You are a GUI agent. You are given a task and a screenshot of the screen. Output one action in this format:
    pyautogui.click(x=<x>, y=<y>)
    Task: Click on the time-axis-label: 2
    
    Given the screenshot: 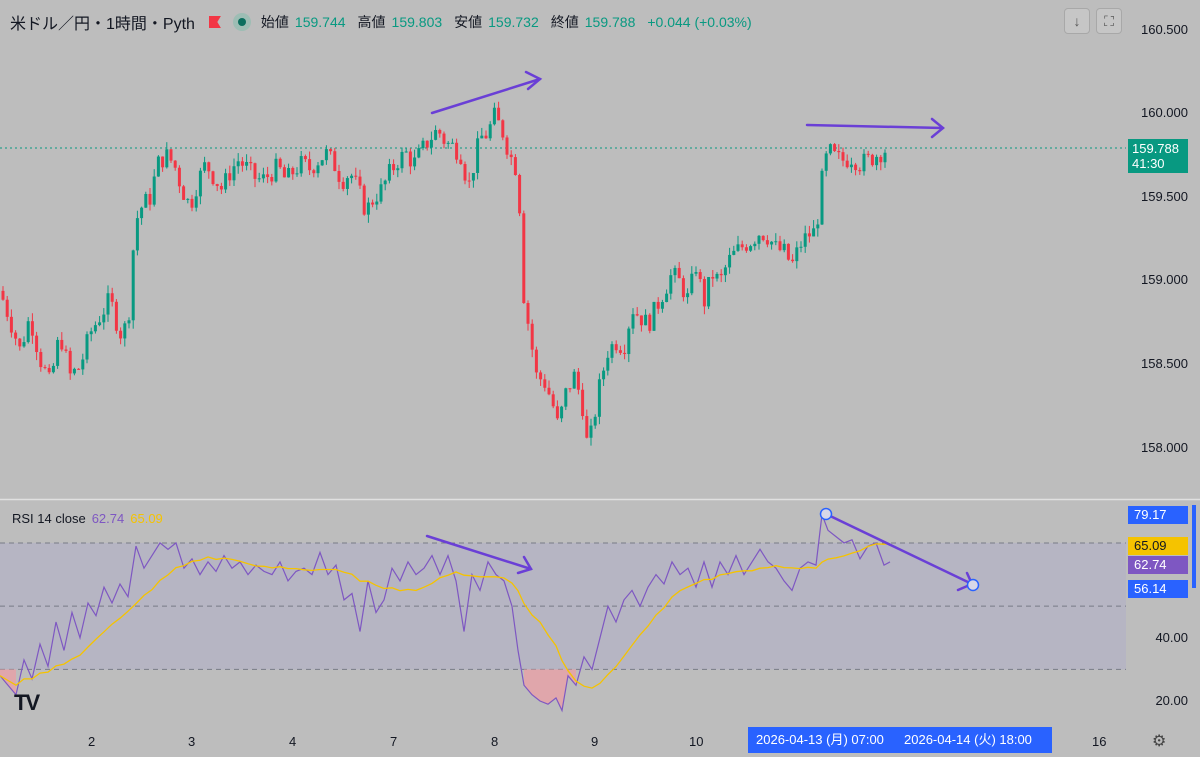 What is the action you would take?
    pyautogui.click(x=92, y=741)
    